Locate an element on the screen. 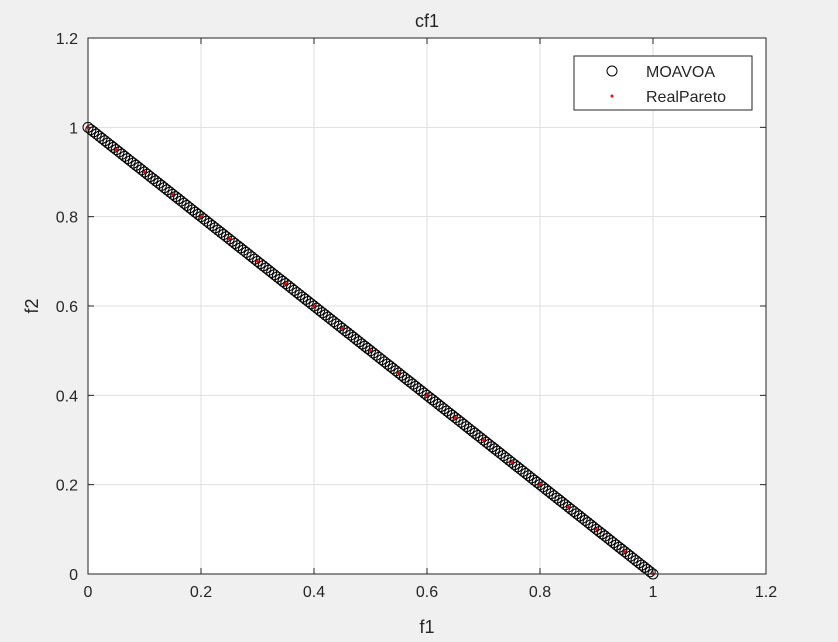 The width and height of the screenshot is (838, 642). x-tick-label: 0.4 is located at coordinates (314, 592).